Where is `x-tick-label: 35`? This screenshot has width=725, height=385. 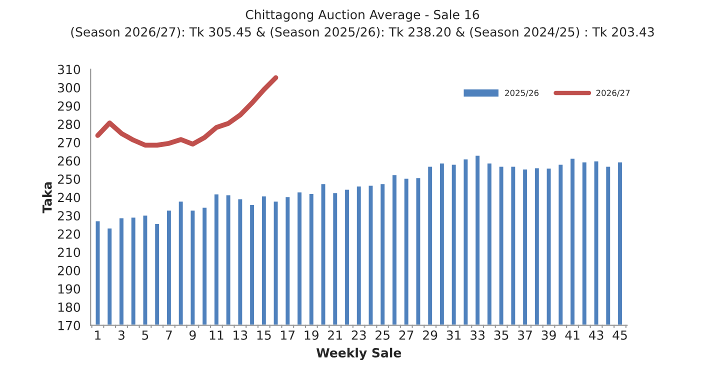
x-tick-label: 35 is located at coordinates (501, 335).